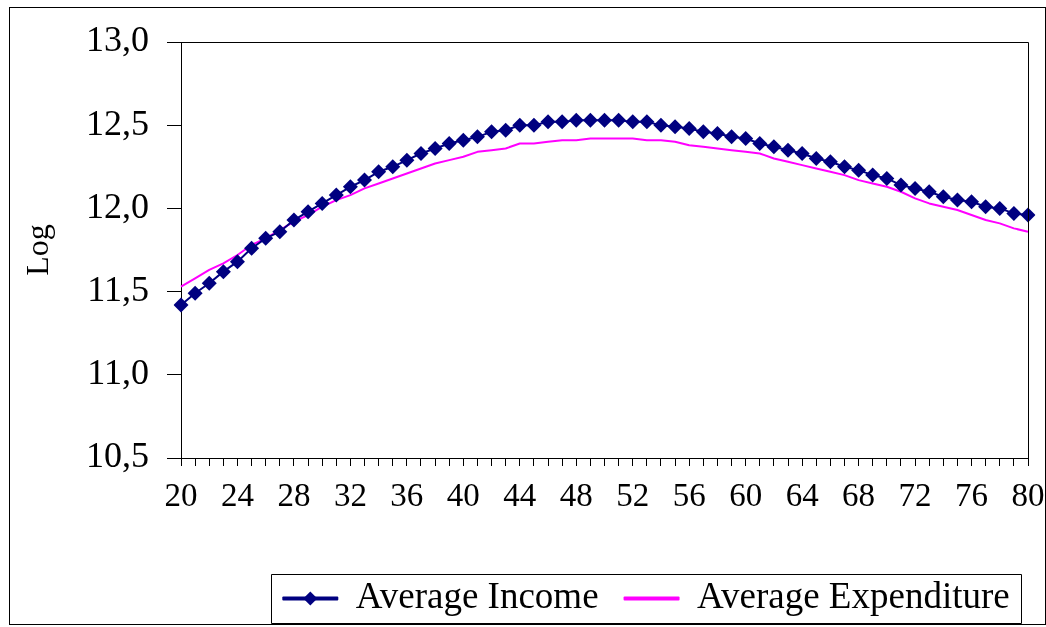  What do you see at coordinates (477, 596) in the screenshot?
I see `legend-label: Average Income` at bounding box center [477, 596].